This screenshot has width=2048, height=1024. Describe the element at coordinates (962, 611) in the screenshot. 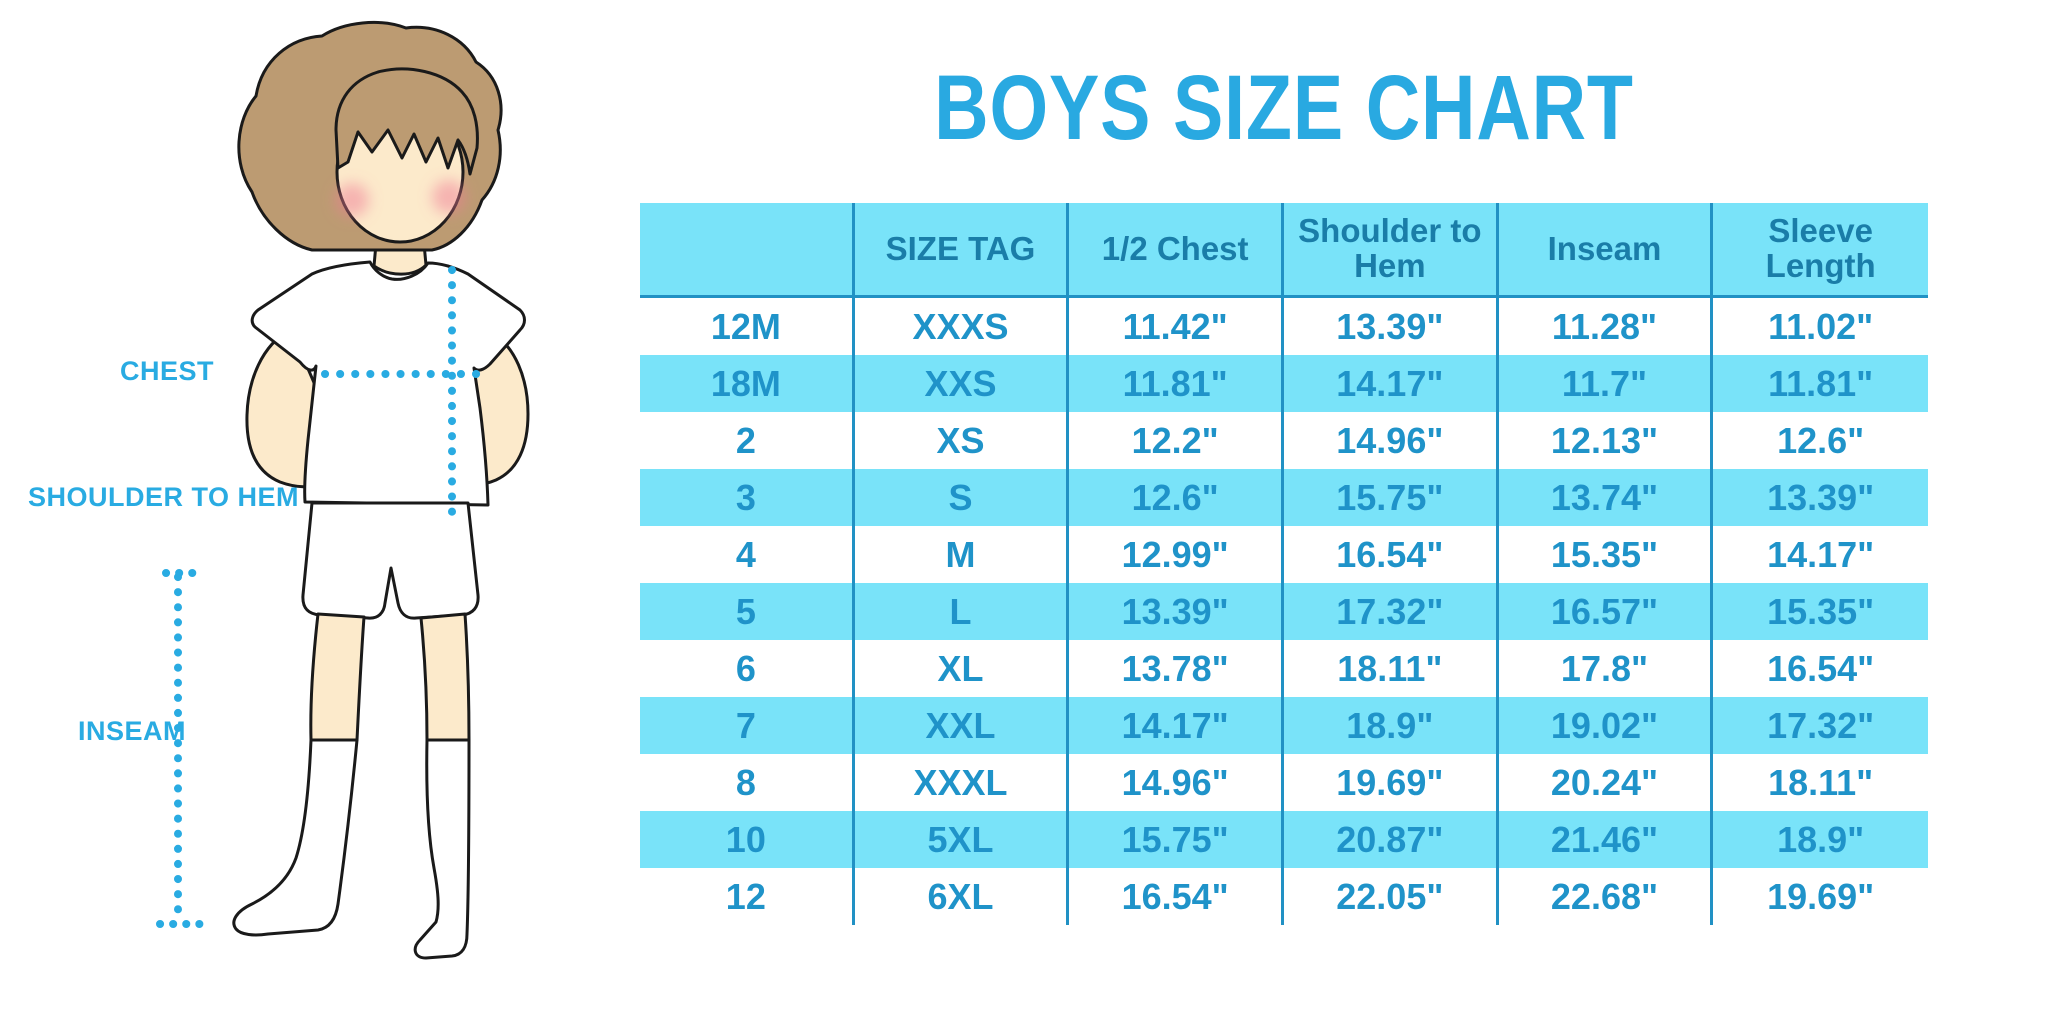

I see `cell-tag: L` at that location.